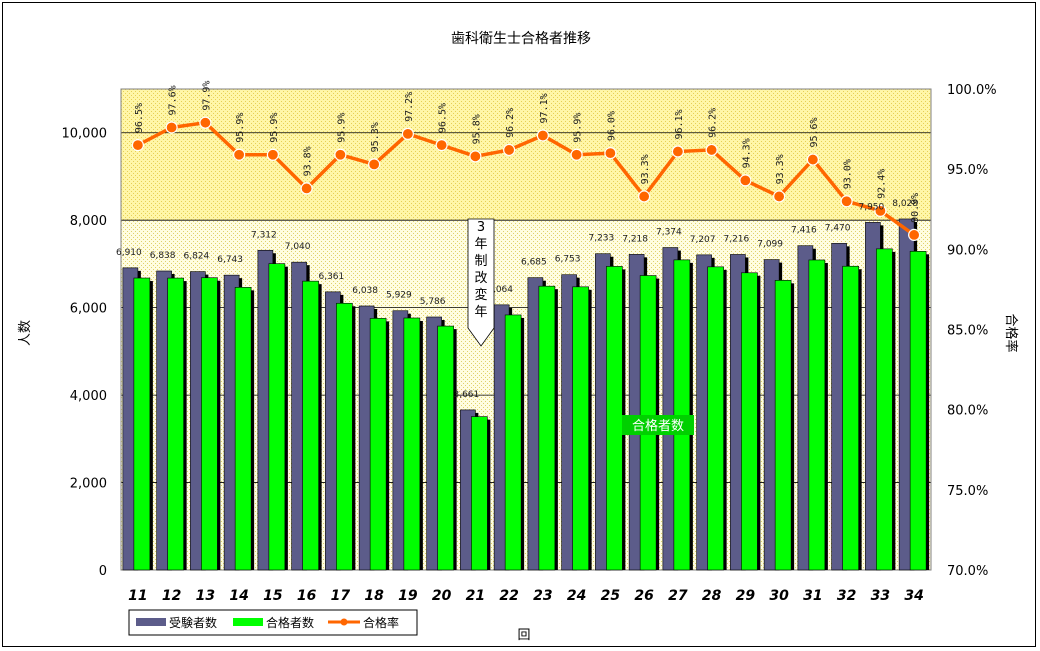  Describe the element at coordinates (746, 153) in the screenshot. I see `rate-value-label: 94.3%` at that location.